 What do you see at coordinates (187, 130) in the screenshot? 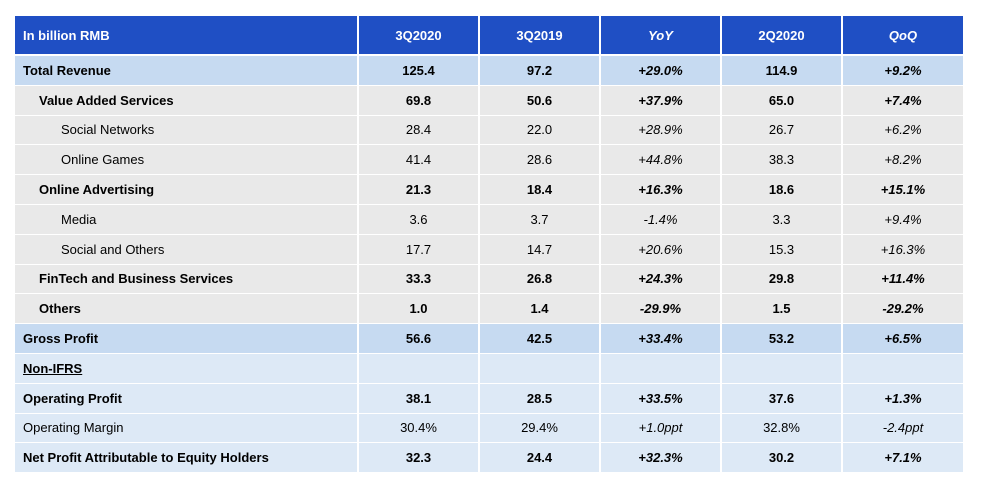
I see `row-label: Social Networks` at bounding box center [187, 130].